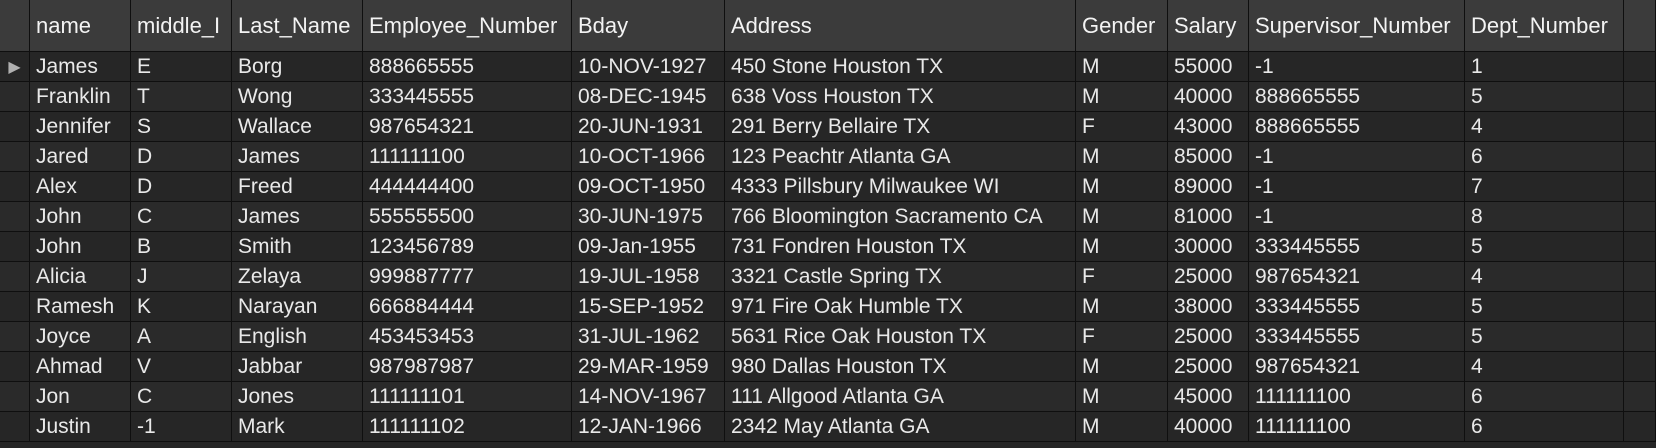 The image size is (1656, 448). What do you see at coordinates (297, 306) in the screenshot?
I see `cell-last-name: Narayan` at bounding box center [297, 306].